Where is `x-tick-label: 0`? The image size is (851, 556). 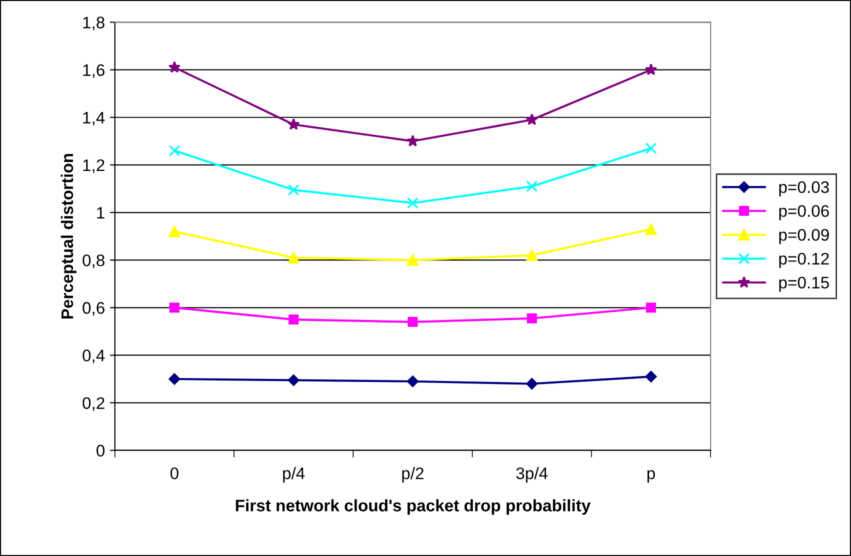 x-tick-label: 0 is located at coordinates (174, 473).